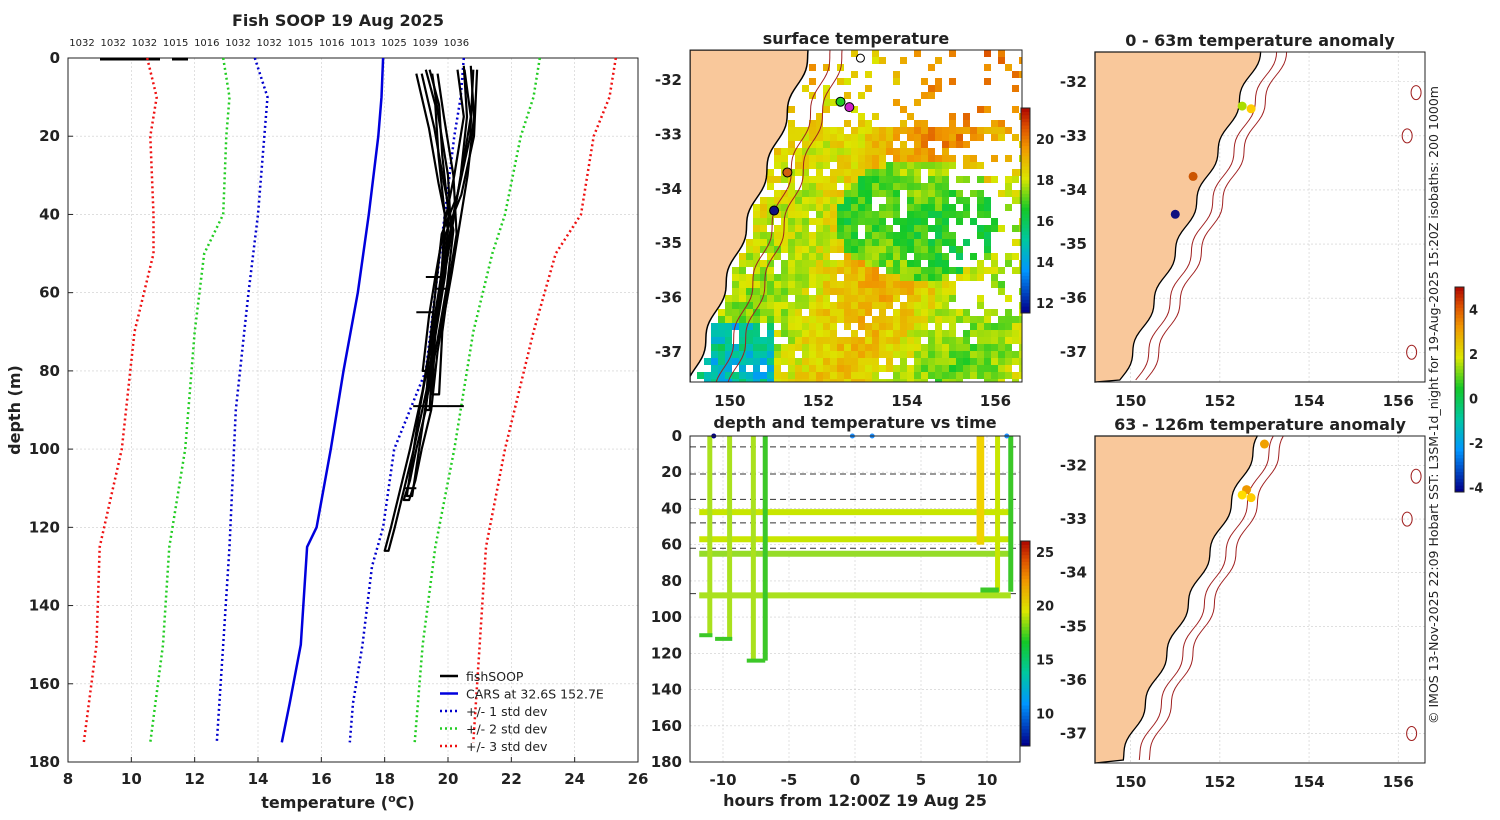 Image resolution: width=1500 pixels, height=820 pixels. I want to click on dt-colorbar-frame, so click(1025, 643).